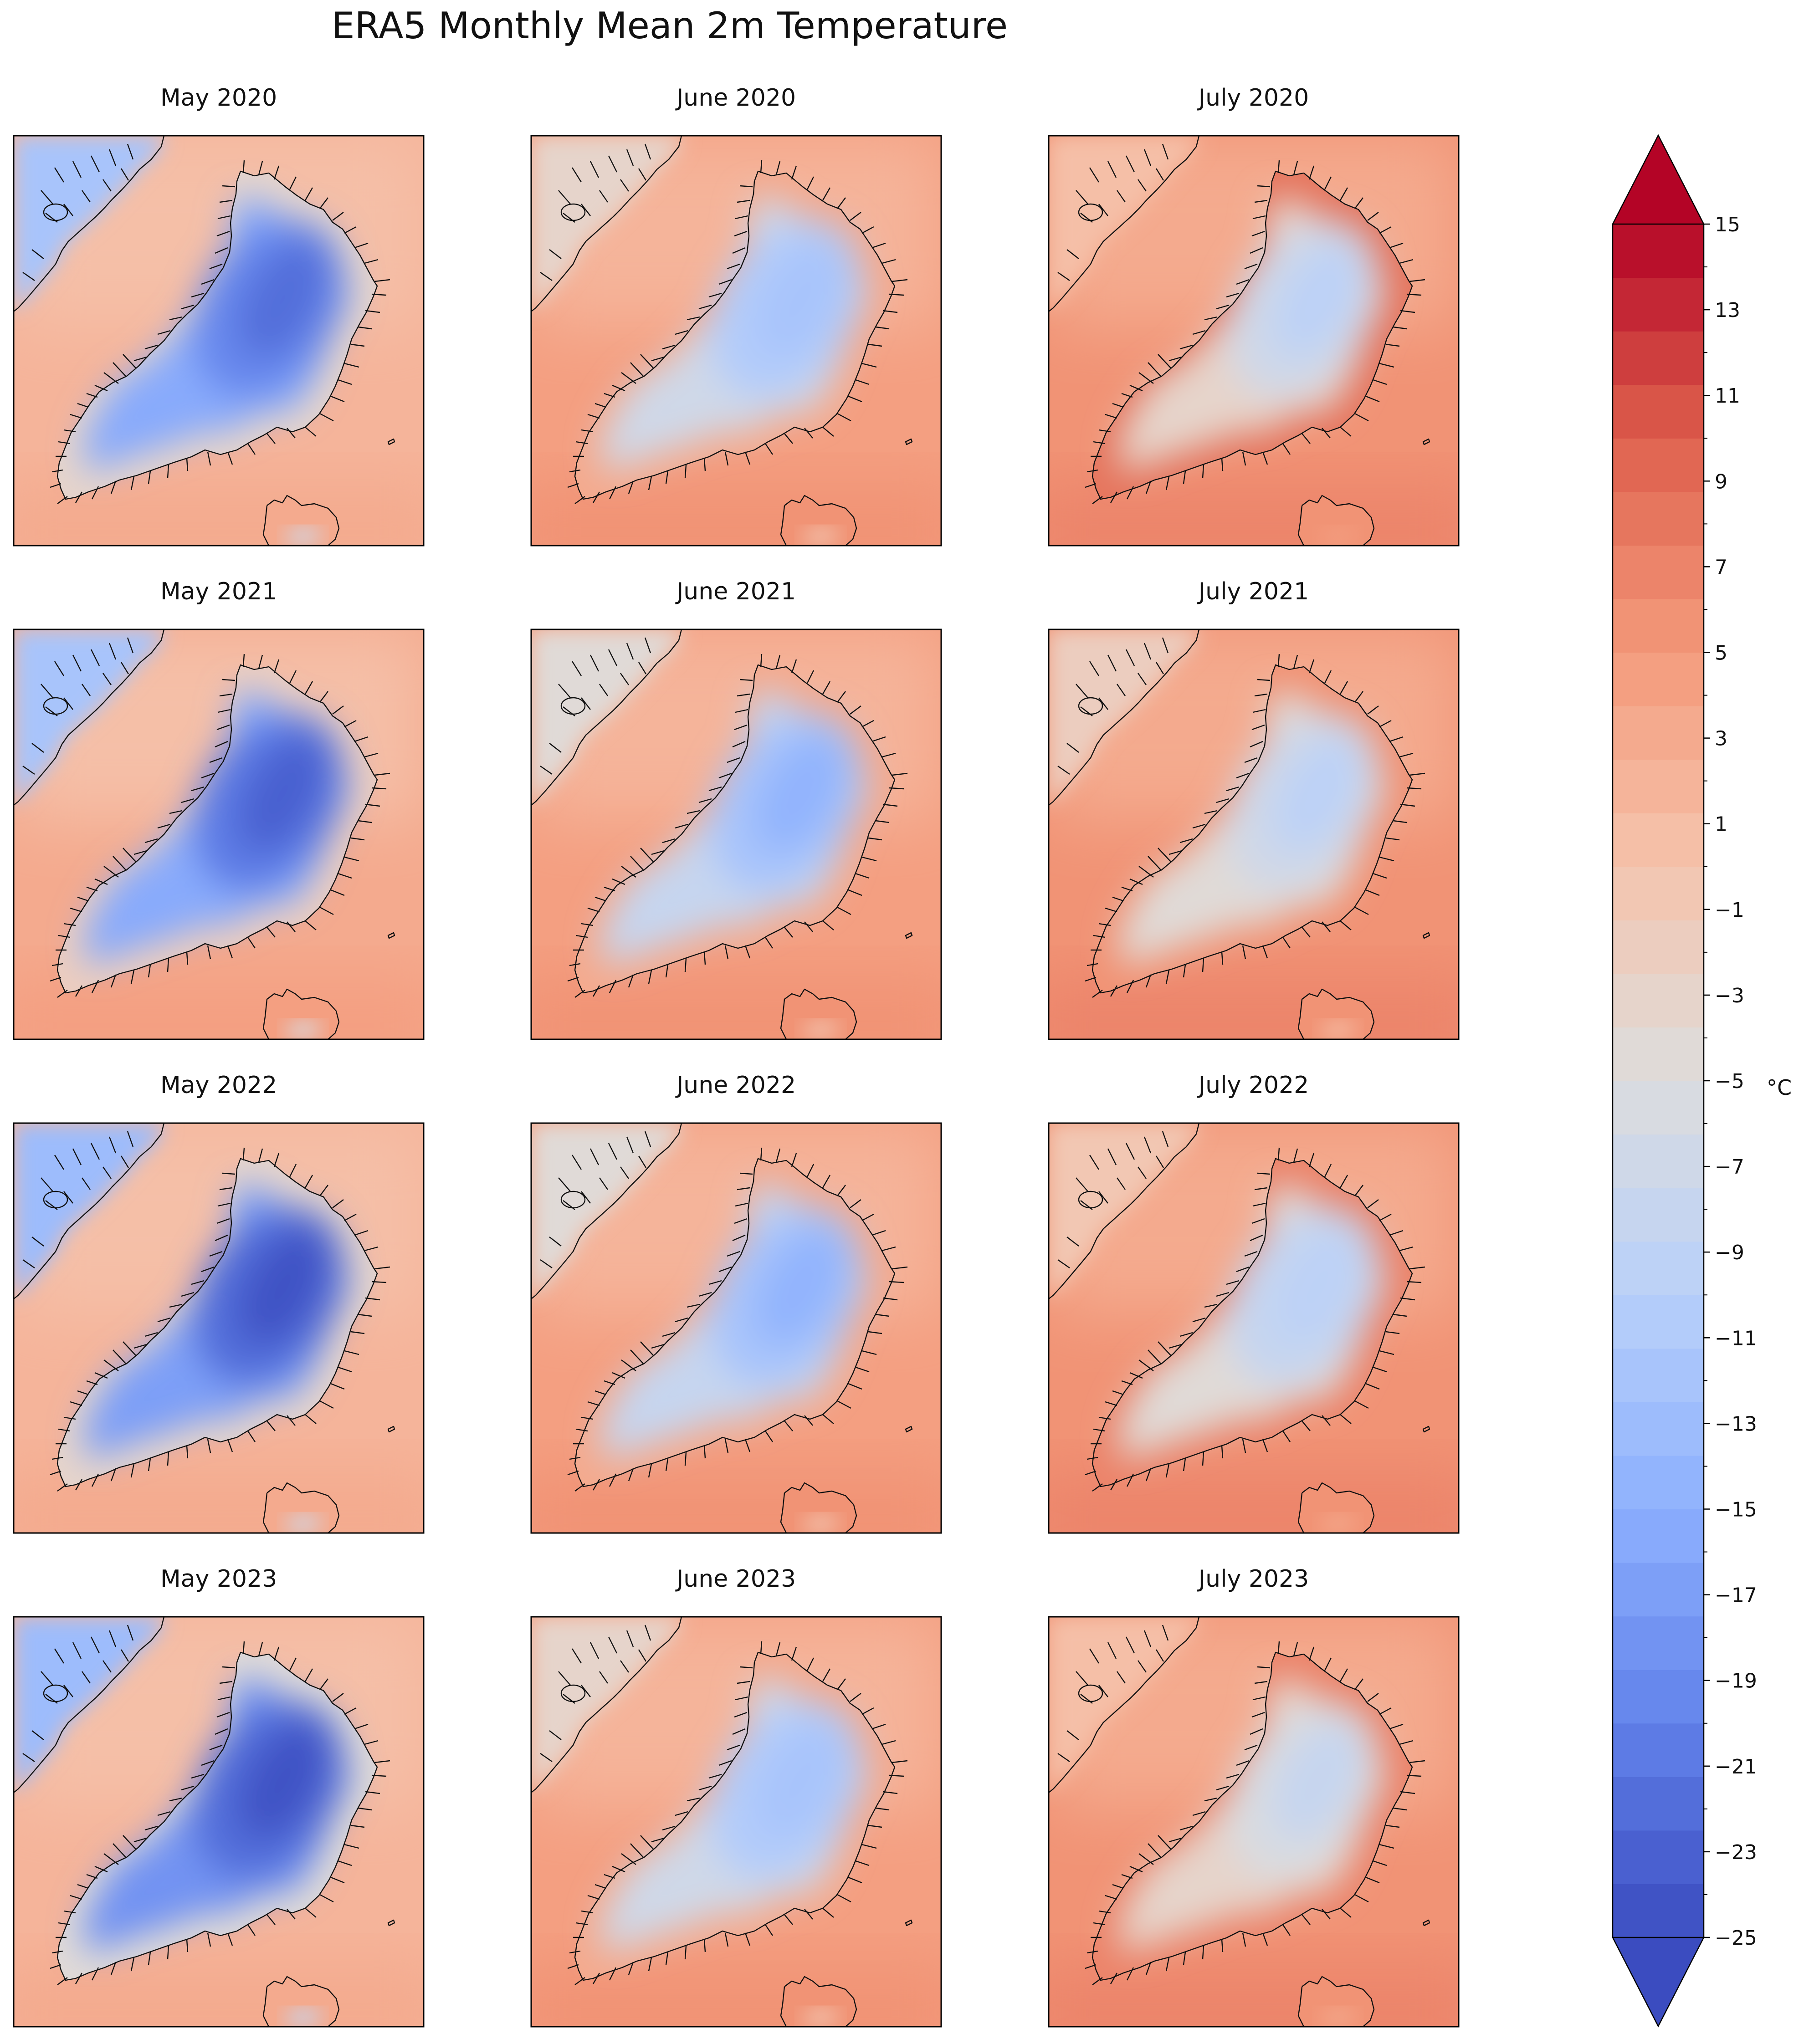  I want to click on colorbar-tick-label: 13, so click(1728, 310).